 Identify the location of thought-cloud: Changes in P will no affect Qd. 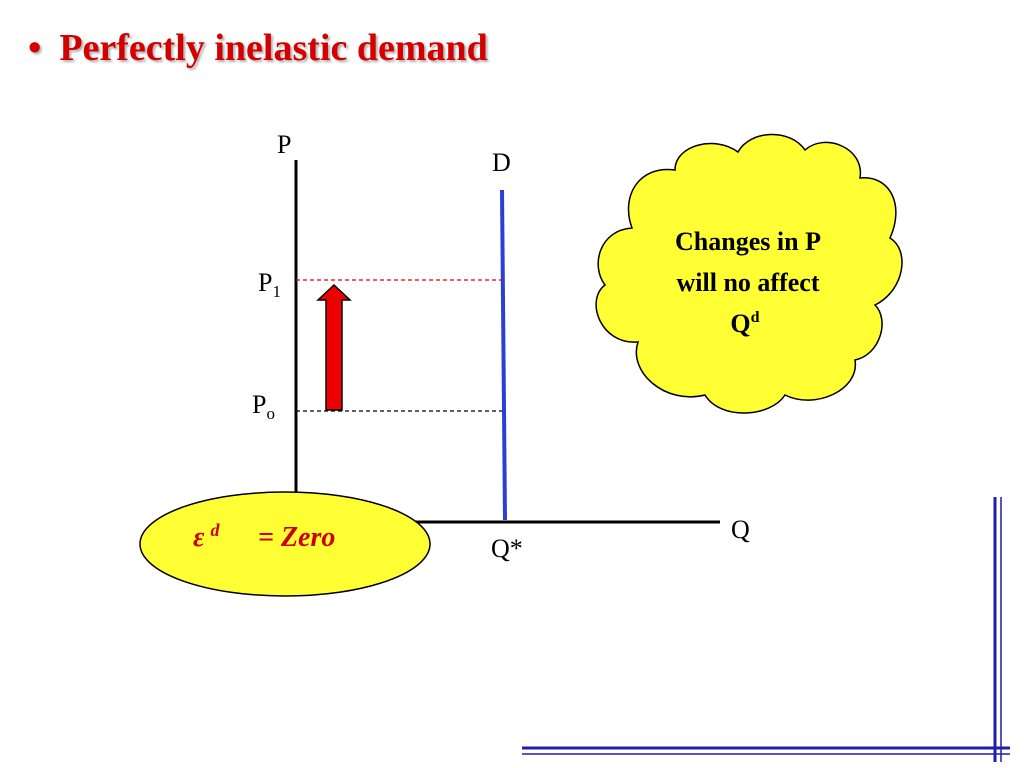
(749, 273).